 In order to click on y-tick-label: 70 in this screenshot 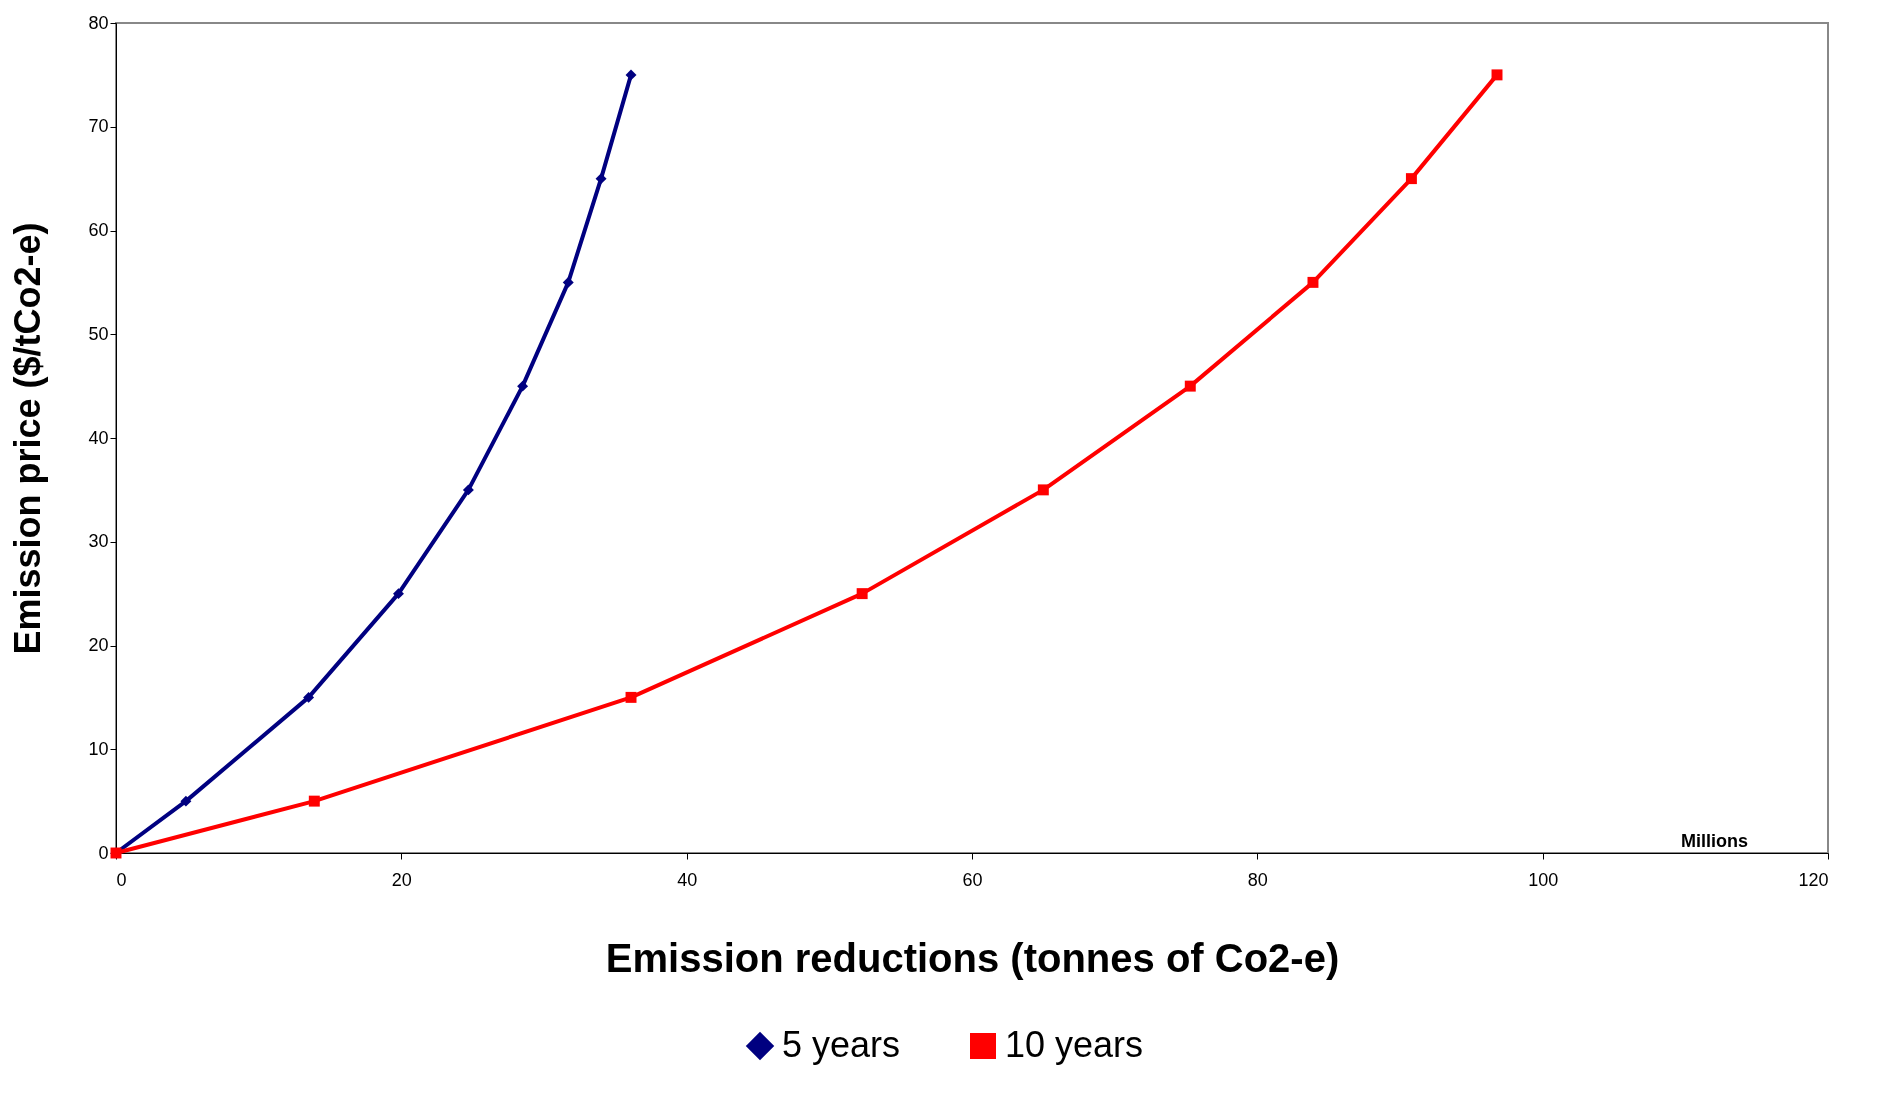, I will do `click(98, 126)`.